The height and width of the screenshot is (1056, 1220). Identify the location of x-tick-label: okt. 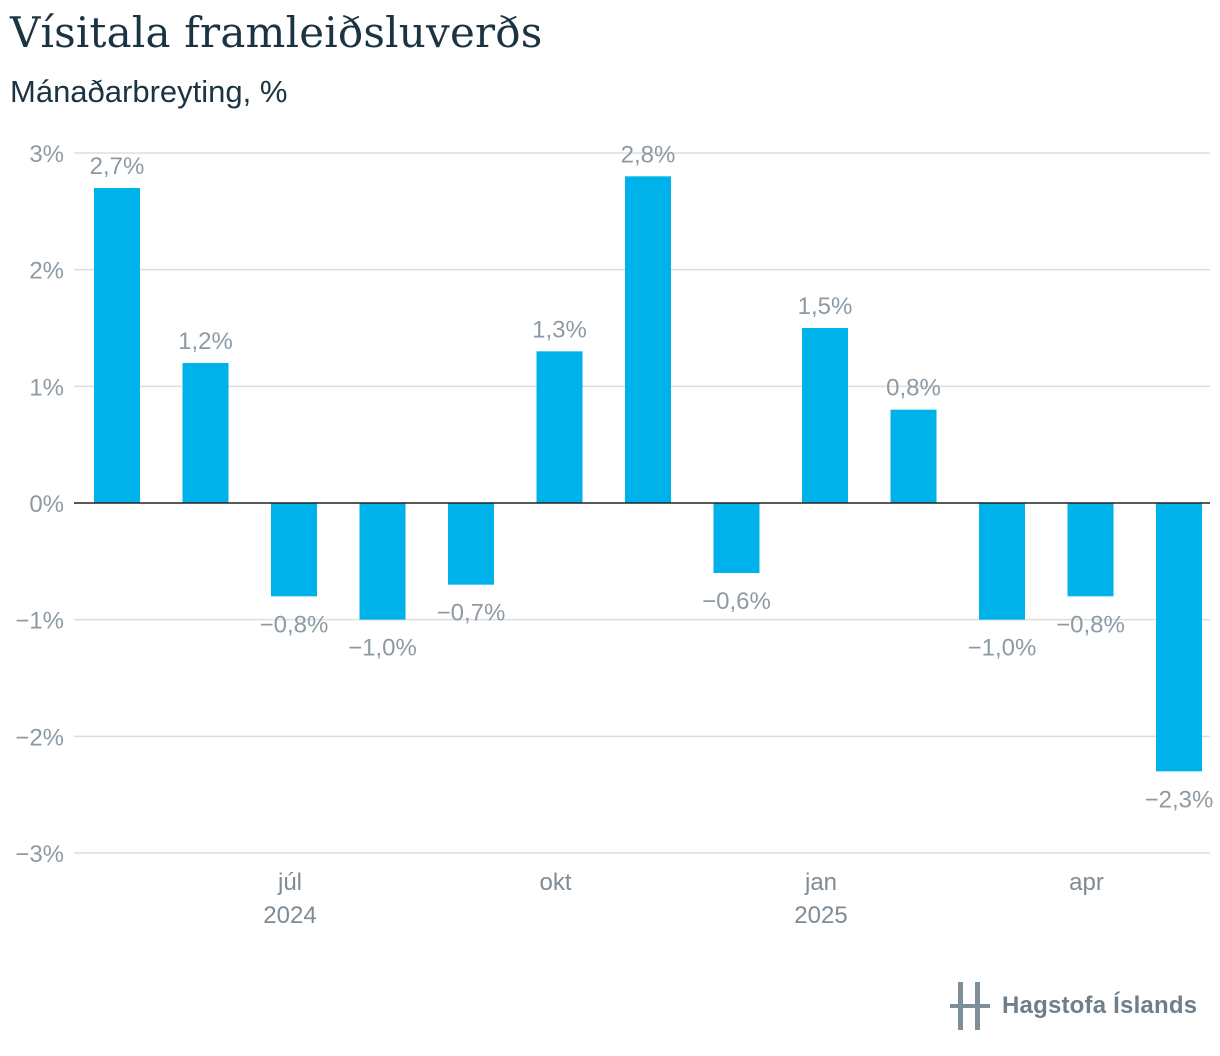
(555, 882).